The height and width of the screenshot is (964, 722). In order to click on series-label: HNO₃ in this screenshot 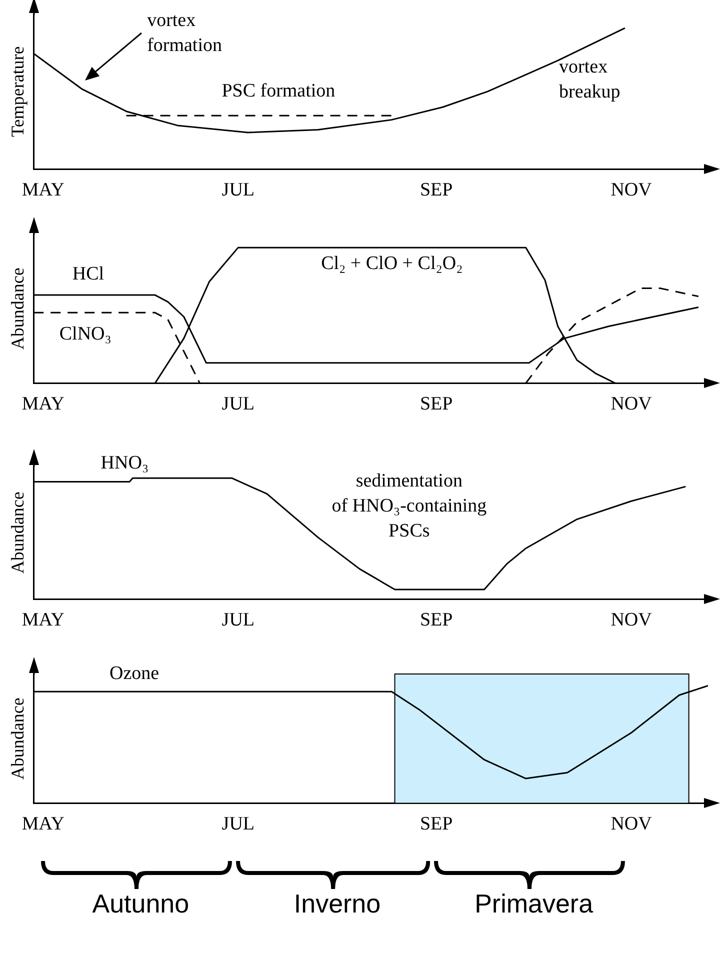, I will do `click(124, 463)`.